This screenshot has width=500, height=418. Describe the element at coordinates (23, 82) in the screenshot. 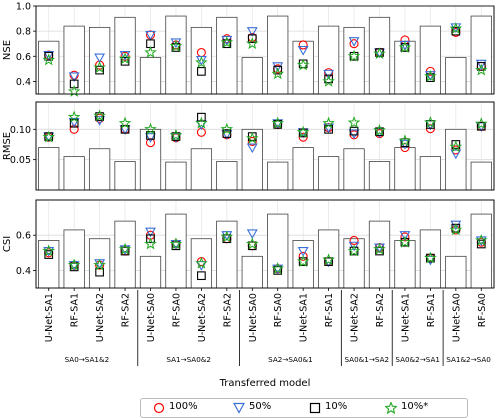

I see `y-tick-label: 0.4` at that location.